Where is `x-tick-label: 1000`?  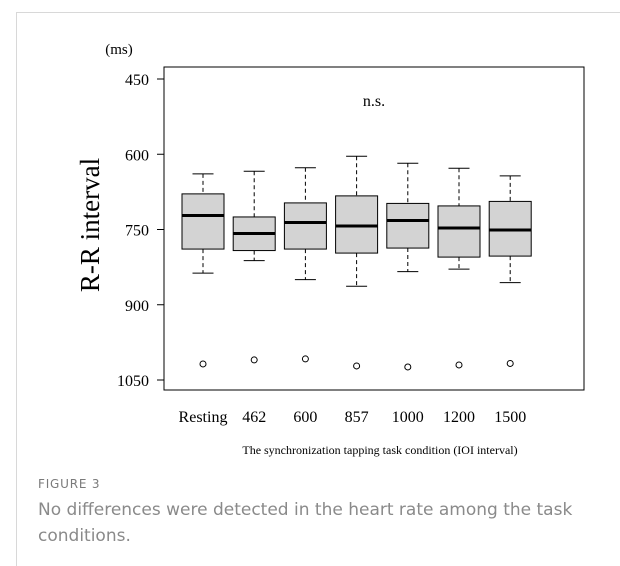
x-tick-label: 1000 is located at coordinates (408, 417).